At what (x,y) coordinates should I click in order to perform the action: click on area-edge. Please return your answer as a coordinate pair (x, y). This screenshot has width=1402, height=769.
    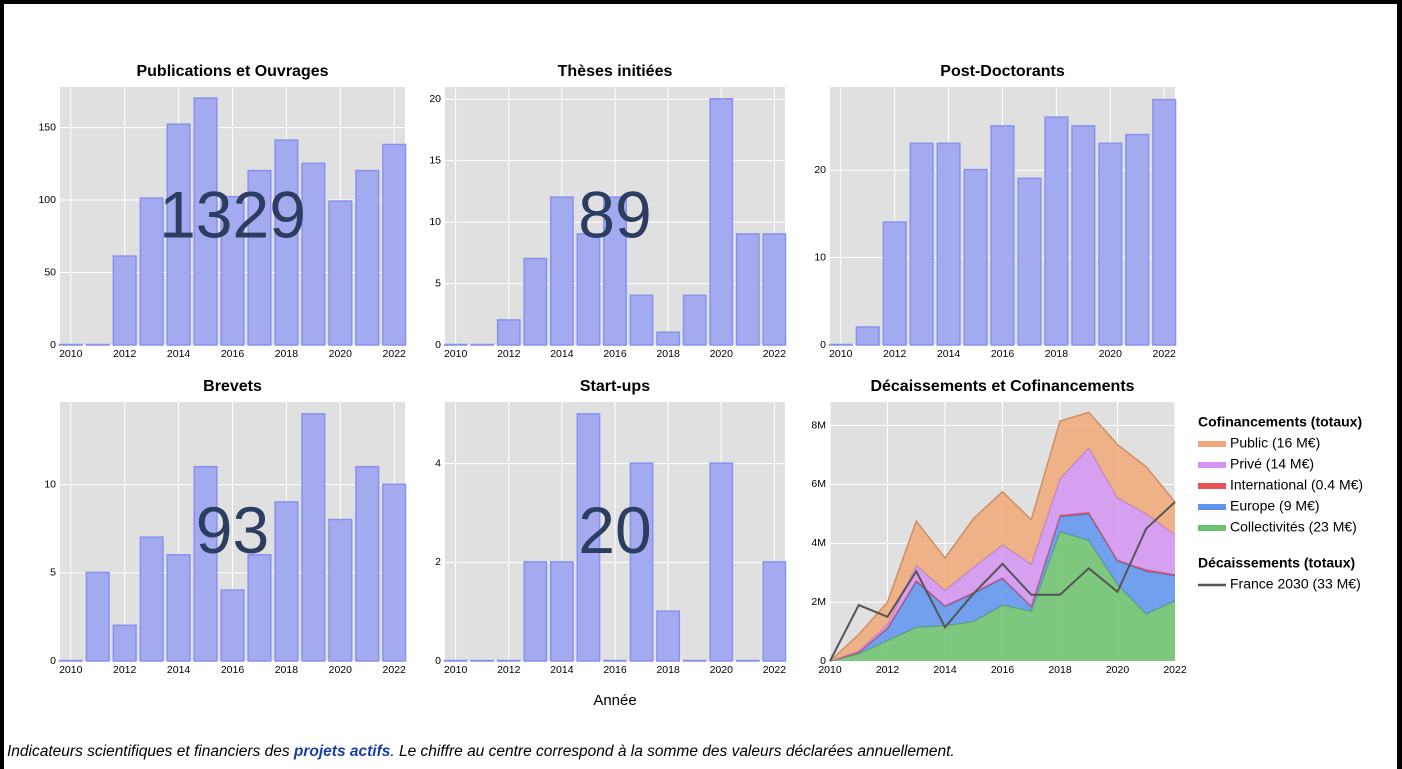
    Looking at the image, I should click on (1002, 536).